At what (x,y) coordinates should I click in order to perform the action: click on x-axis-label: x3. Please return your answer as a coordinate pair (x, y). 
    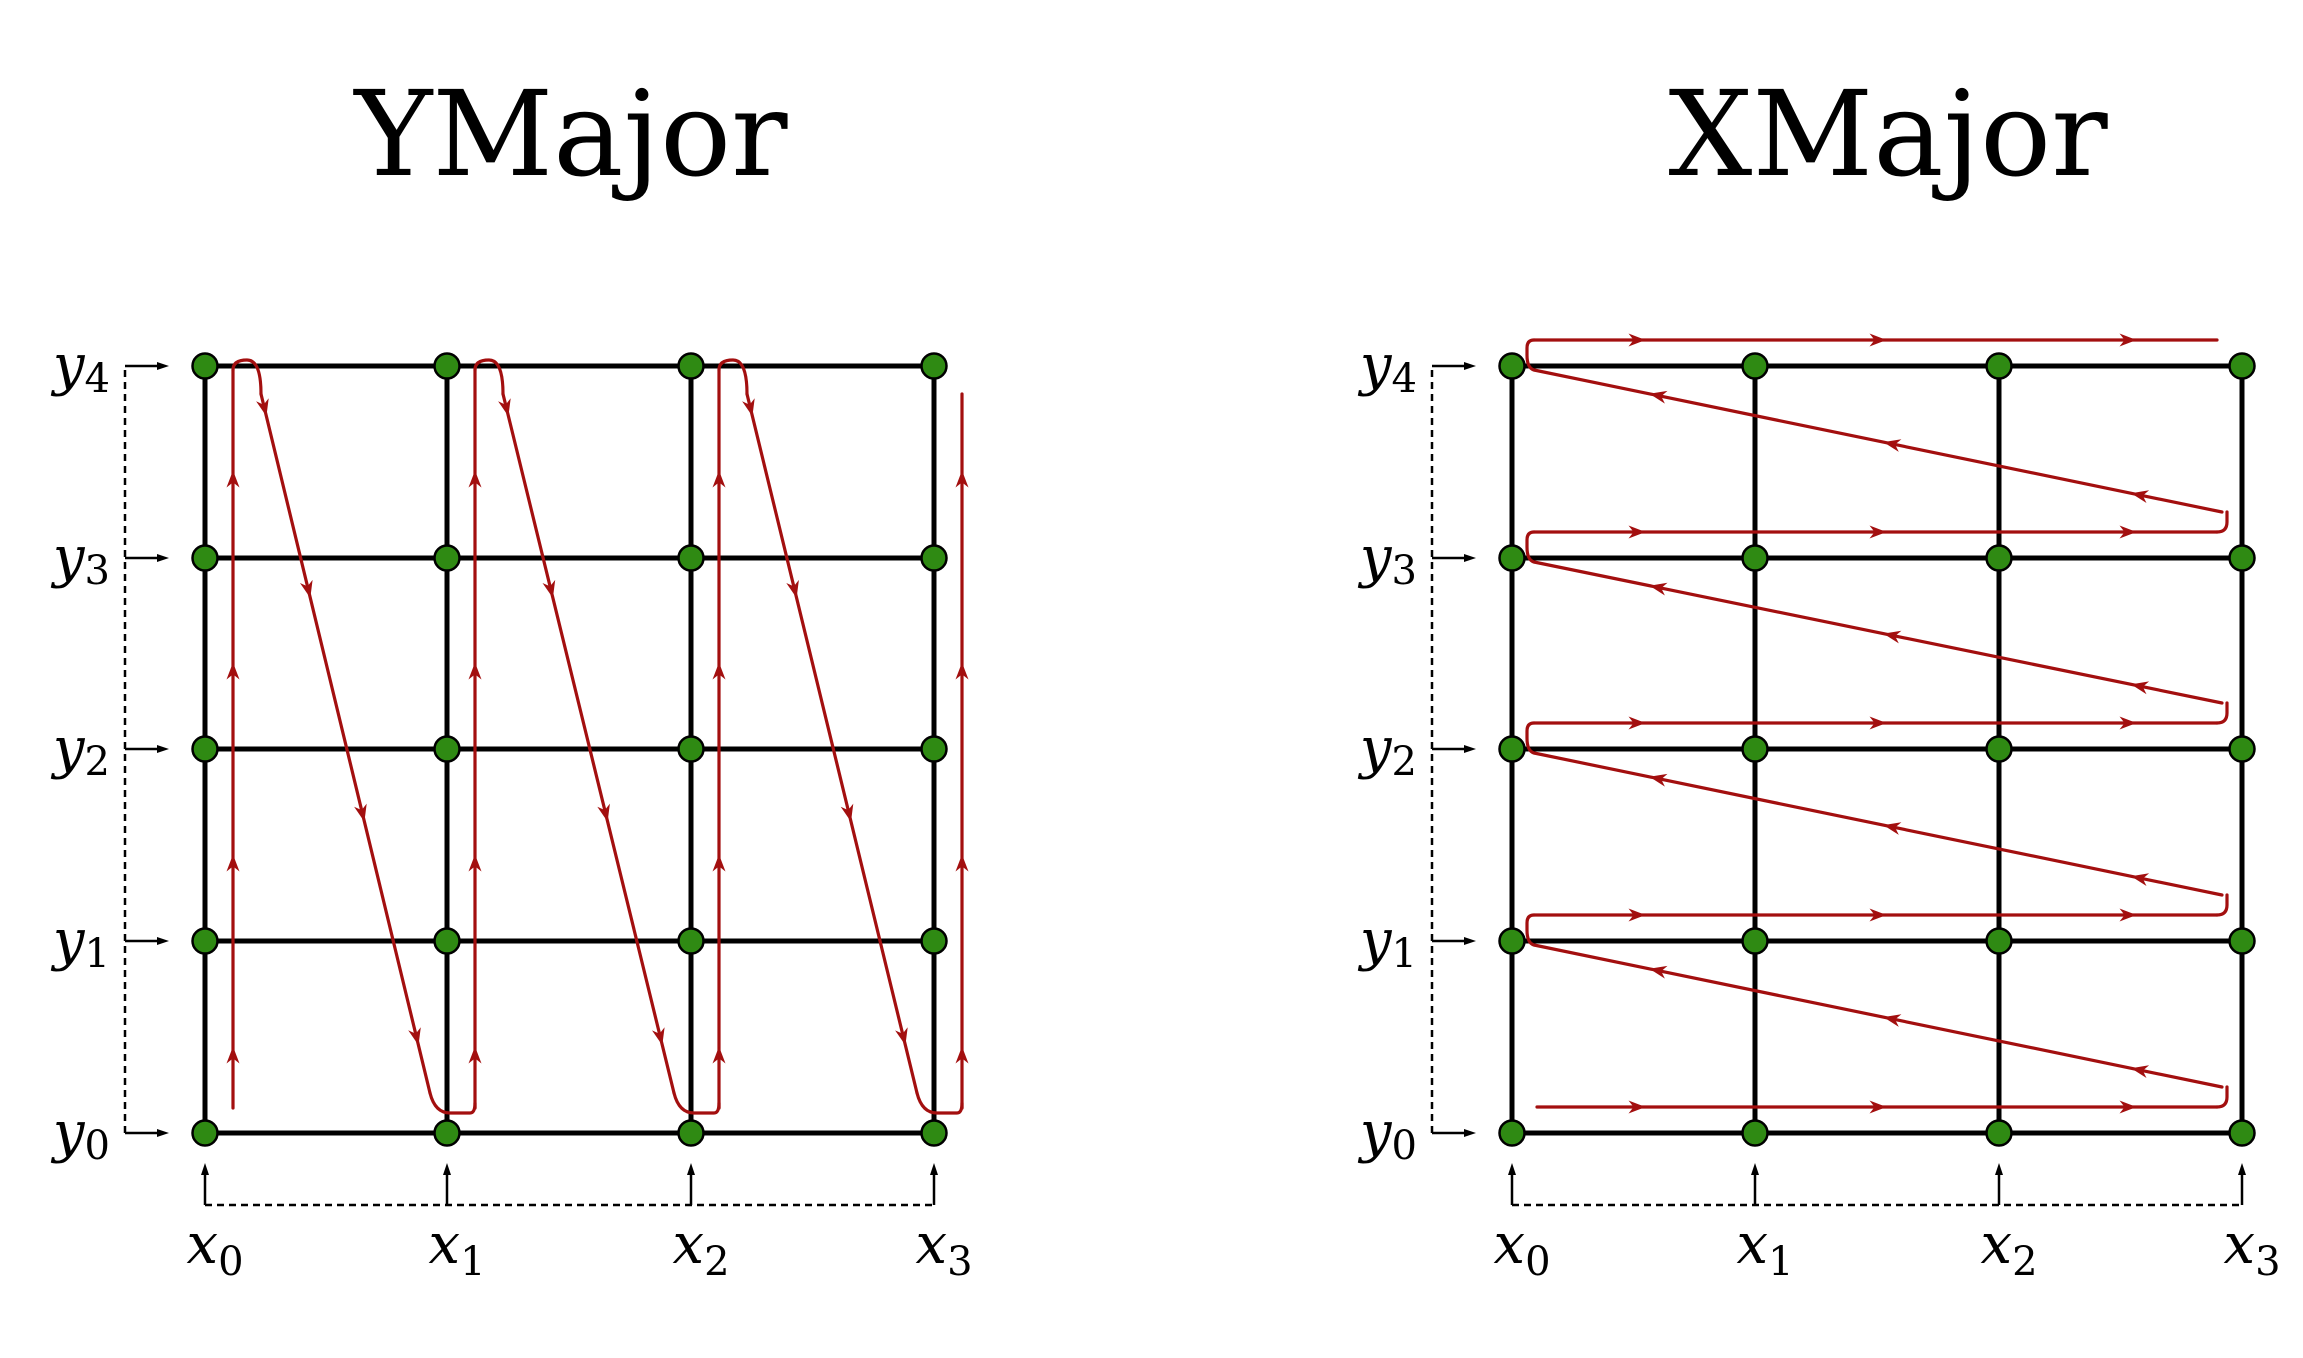
    Looking at the image, I should click on (943, 1248).